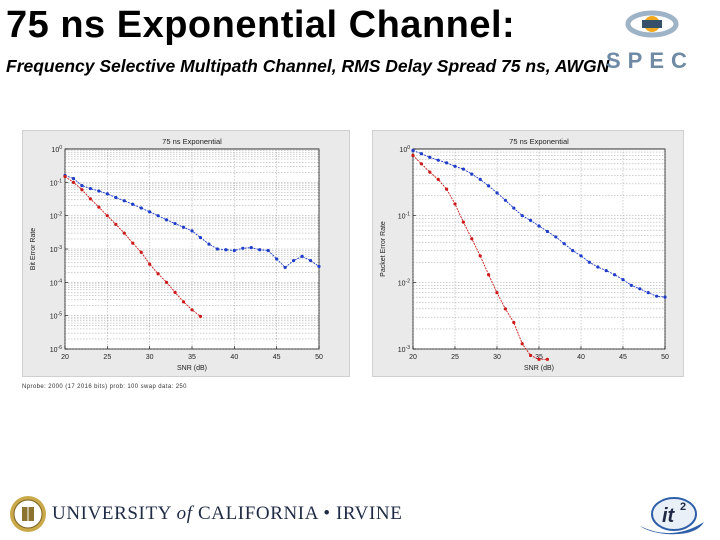 This screenshot has height=540, width=720. I want to click on spec-logo-text: SPEC, so click(650, 60).